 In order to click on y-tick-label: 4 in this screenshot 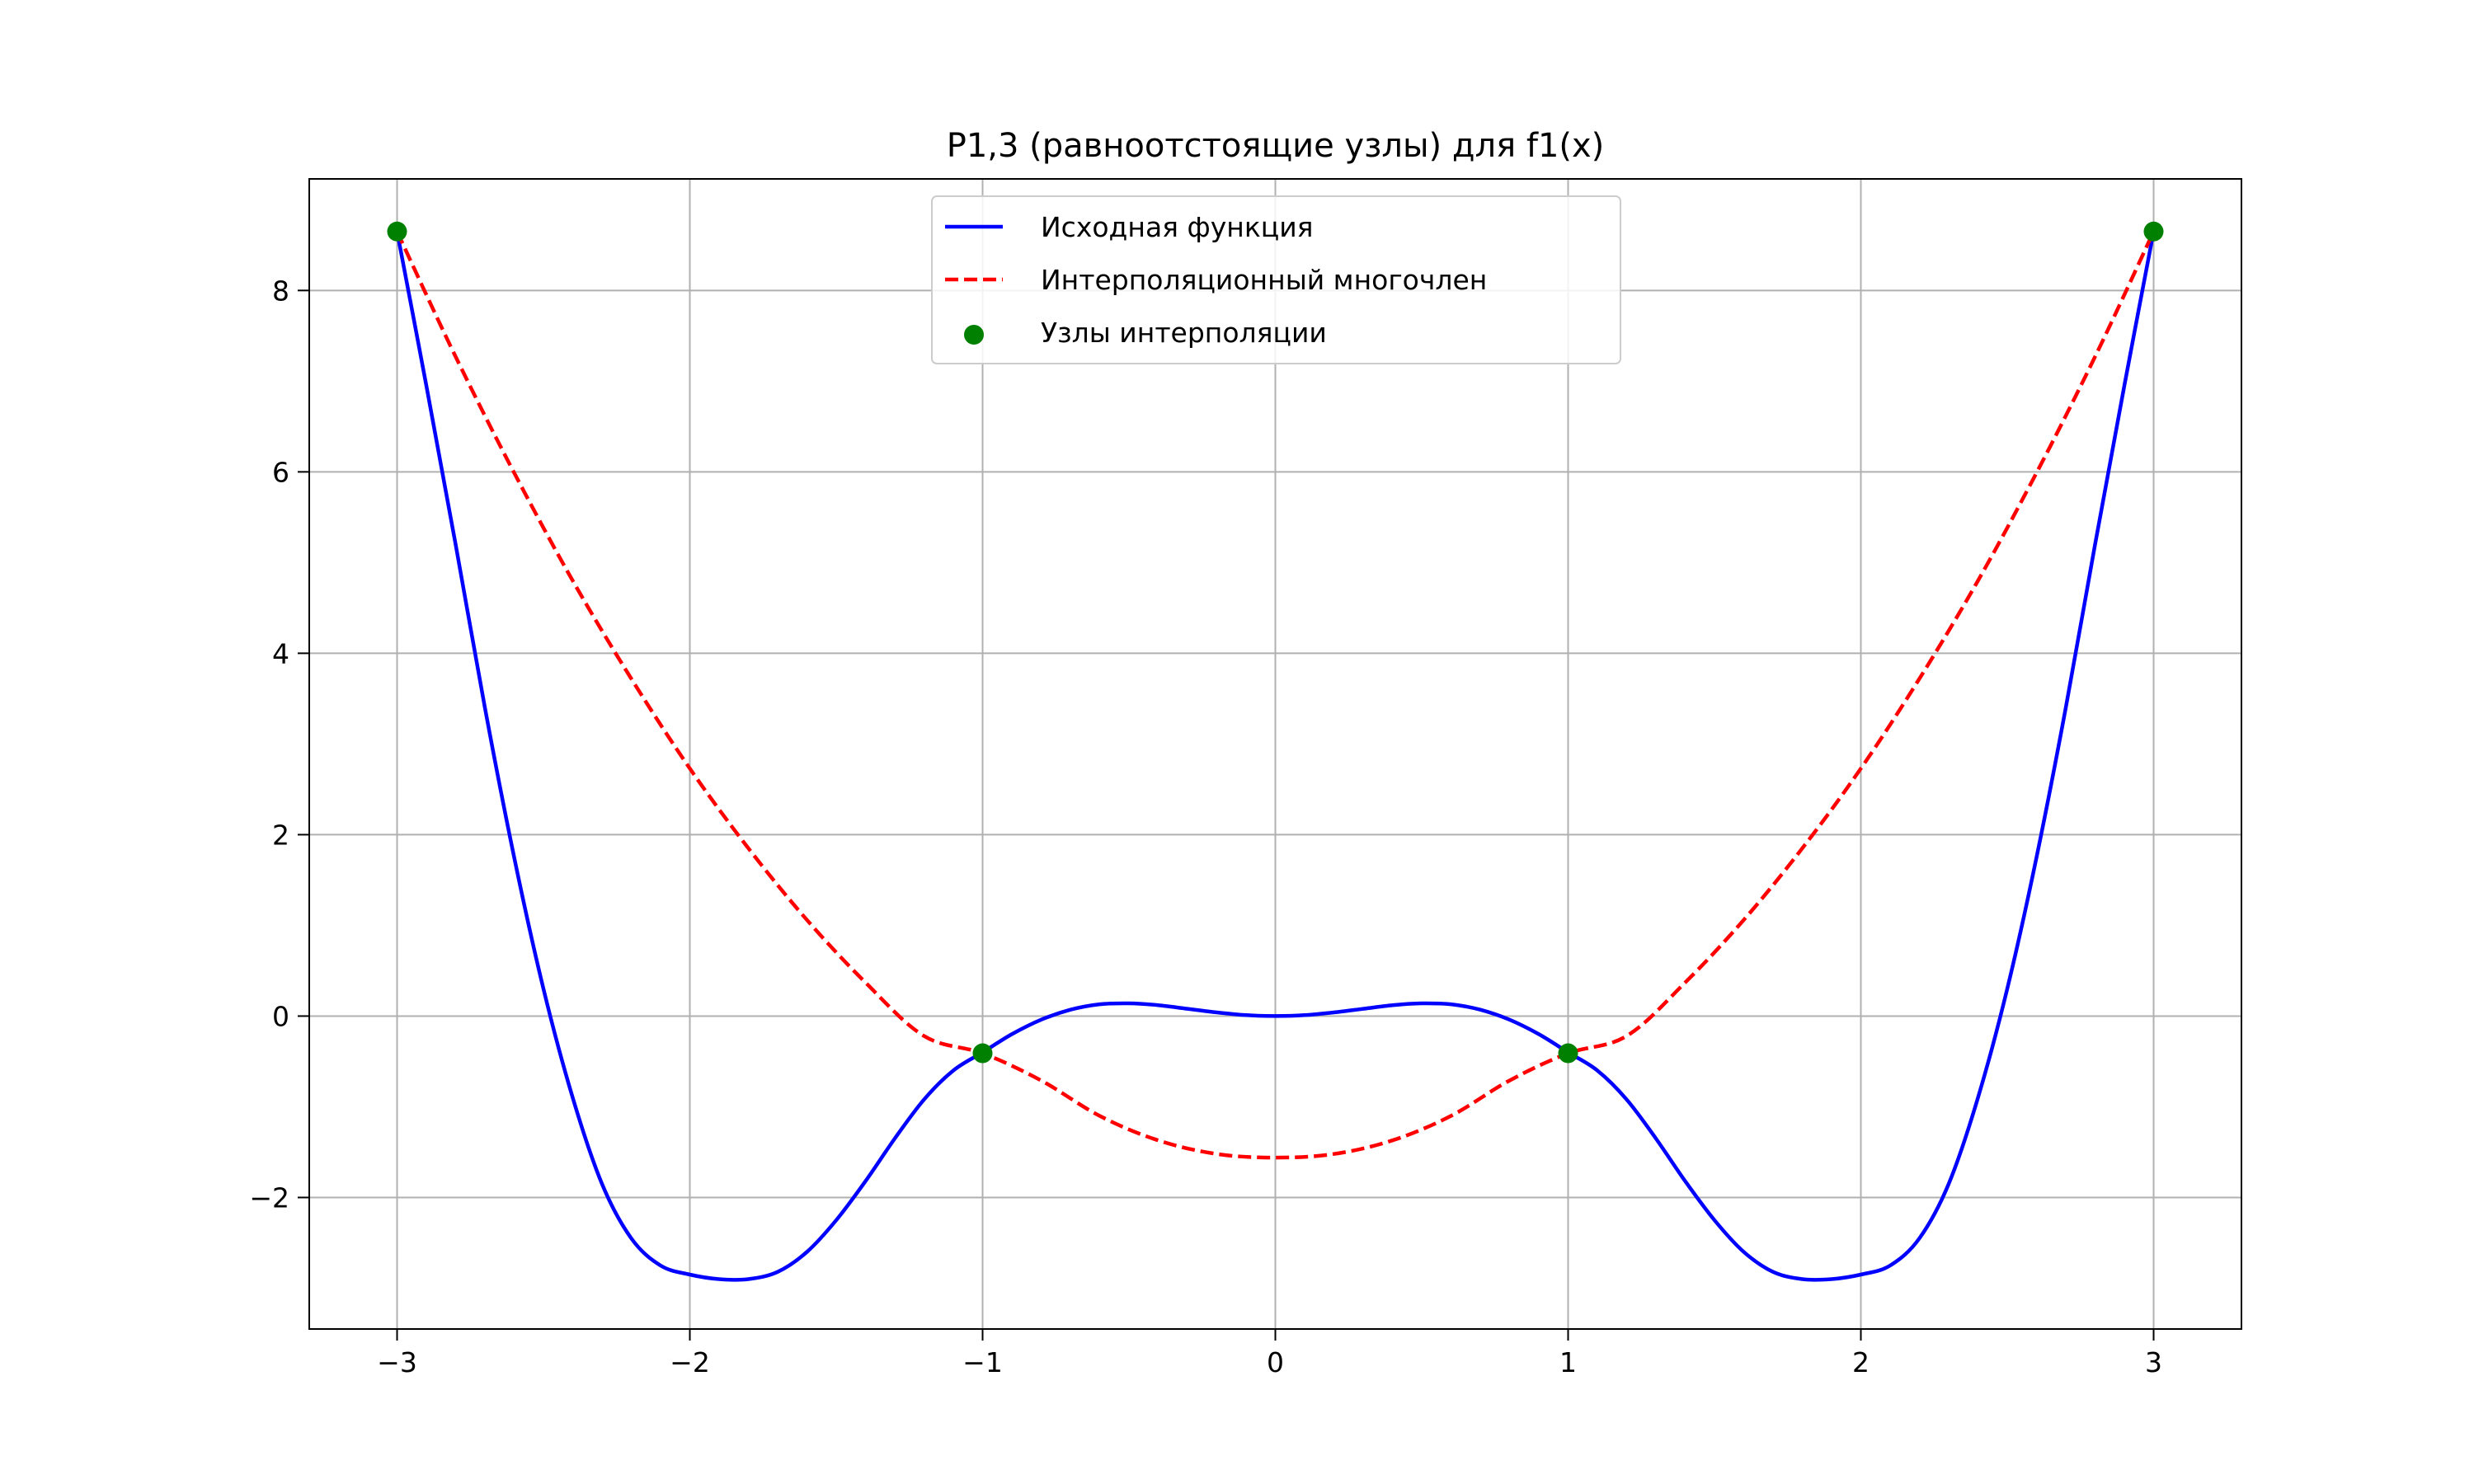, I will do `click(280, 653)`.